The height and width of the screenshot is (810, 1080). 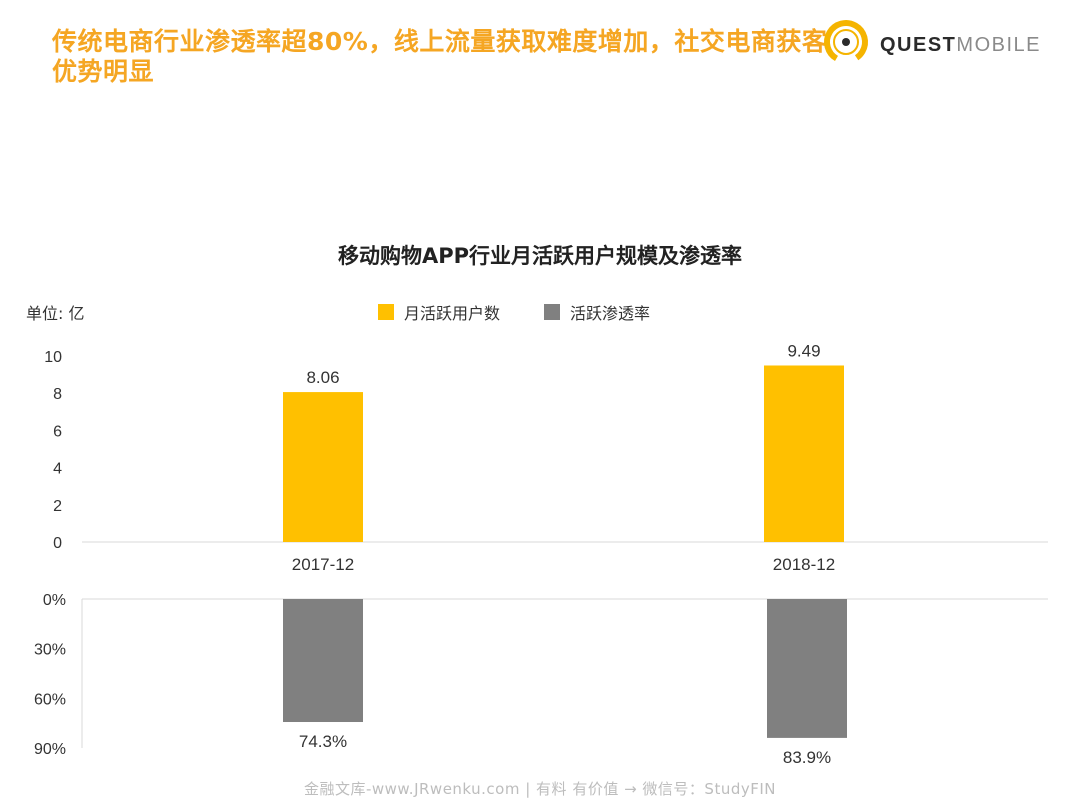 I want to click on y-tick-top-5: 10, so click(x=53, y=357).